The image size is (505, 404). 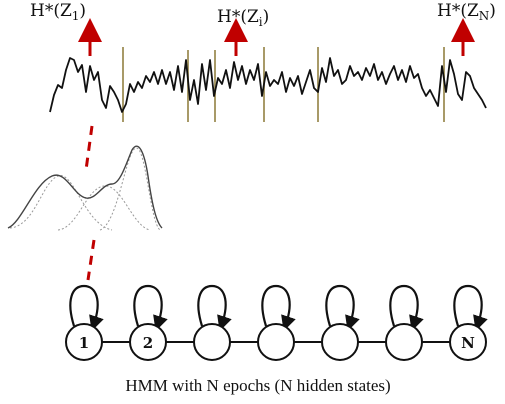 I want to click on diagram-caption: HMM with N epochs (N hidden states), so click(x=257, y=385).